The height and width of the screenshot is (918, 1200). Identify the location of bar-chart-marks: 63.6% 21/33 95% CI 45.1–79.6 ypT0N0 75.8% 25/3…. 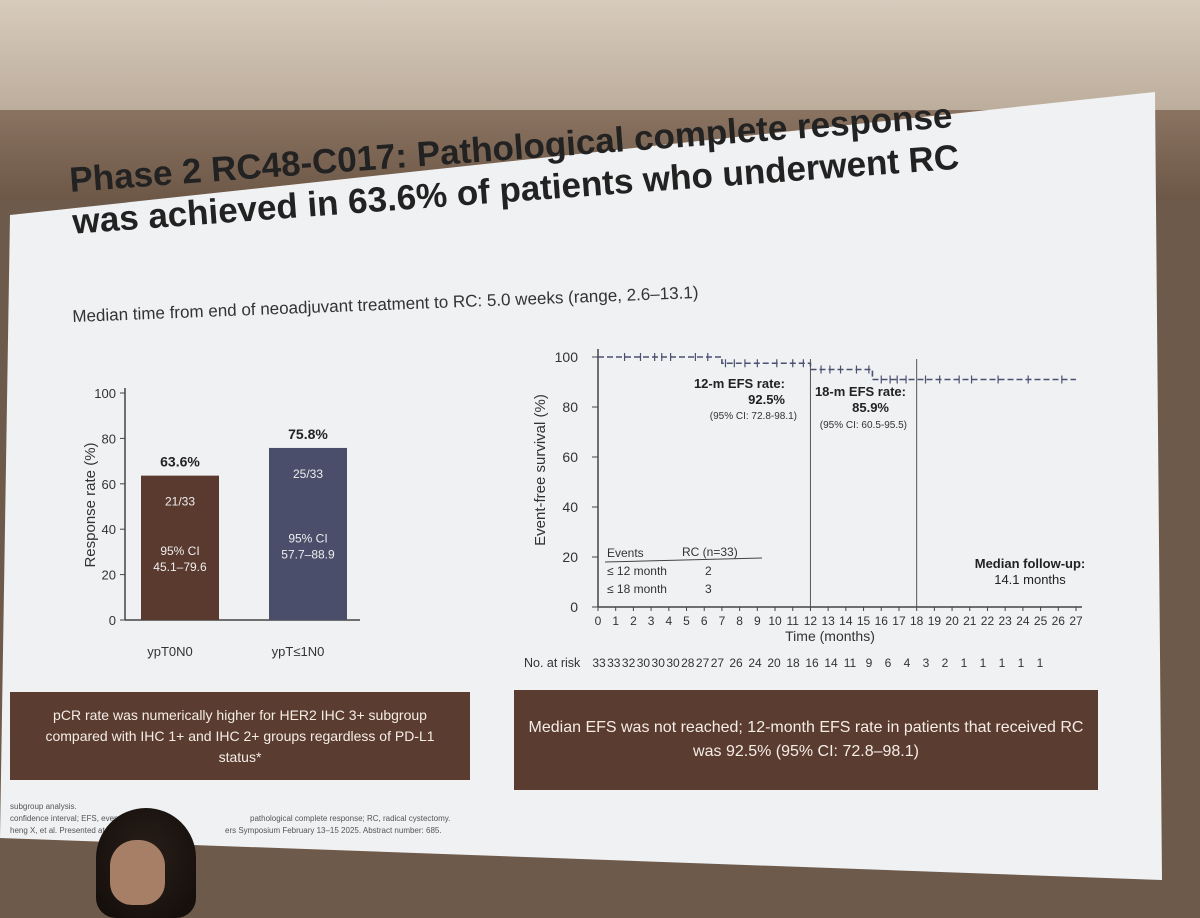
(244, 542).